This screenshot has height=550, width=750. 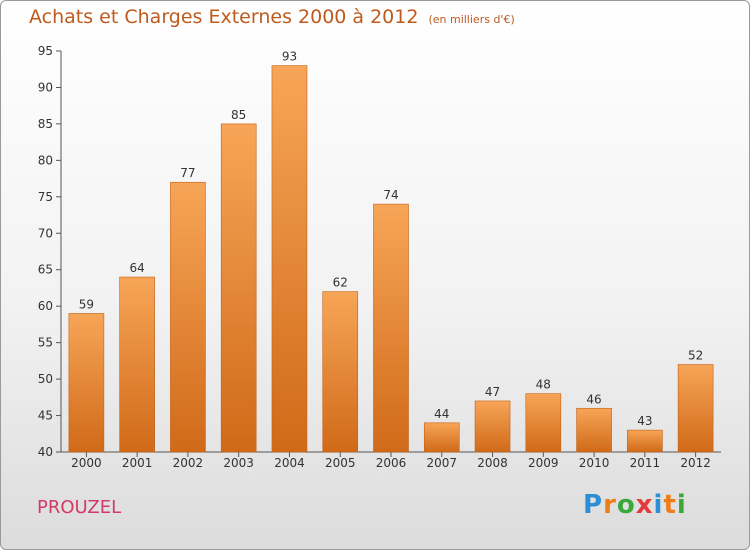 What do you see at coordinates (238, 463) in the screenshot?
I see `x-tick-label: 2003` at bounding box center [238, 463].